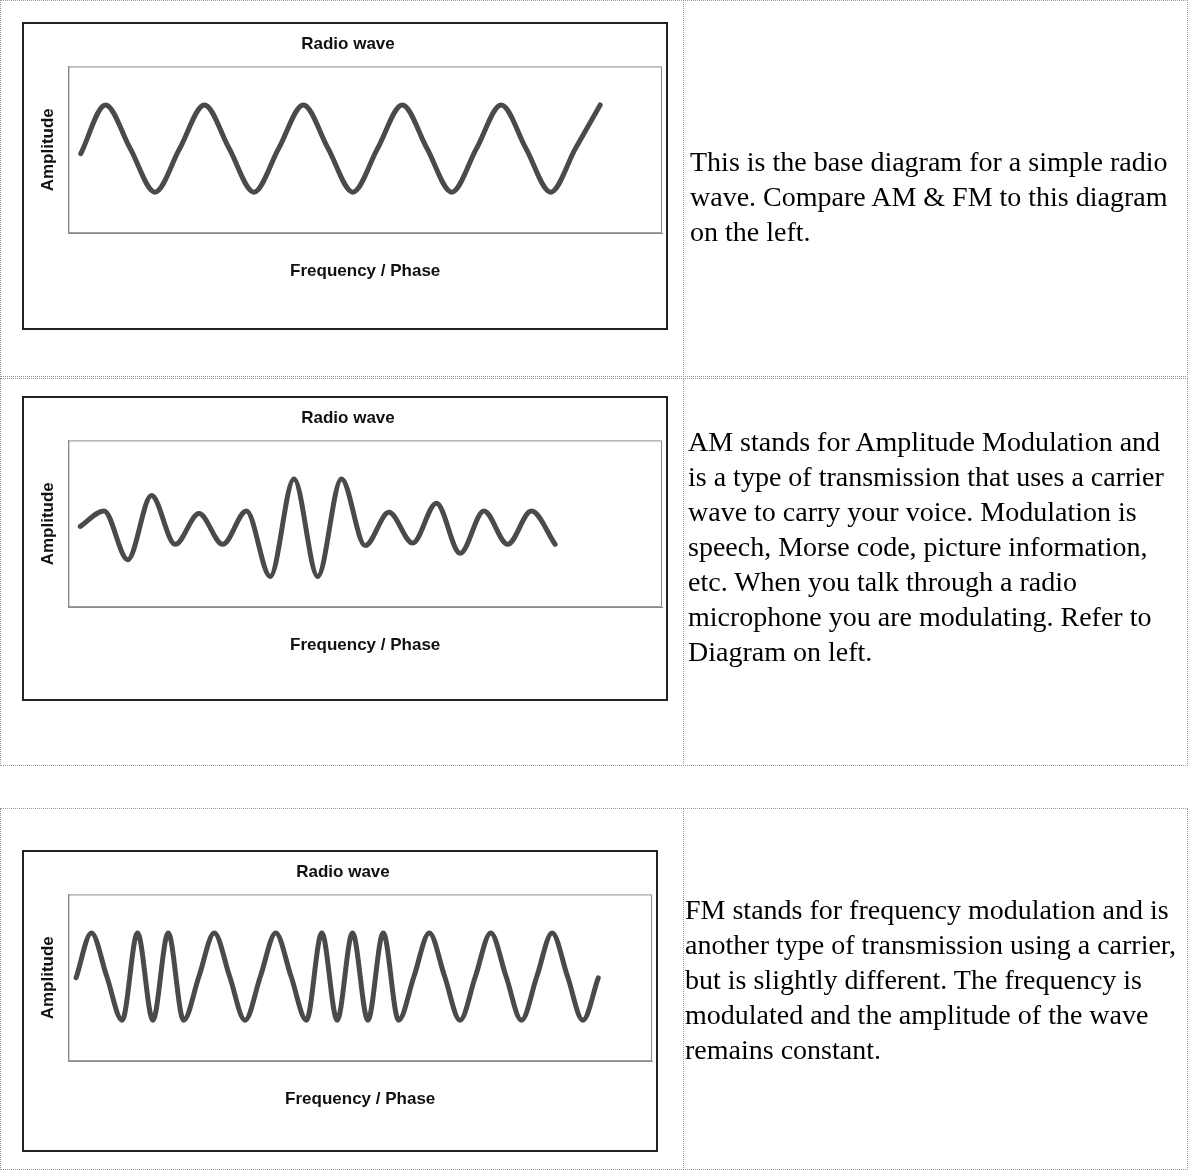  What do you see at coordinates (929, 197) in the screenshot?
I see `text: This is the base diagram for a simple radio wave. Compare AM & FM to this diagram on the left.` at bounding box center [929, 197].